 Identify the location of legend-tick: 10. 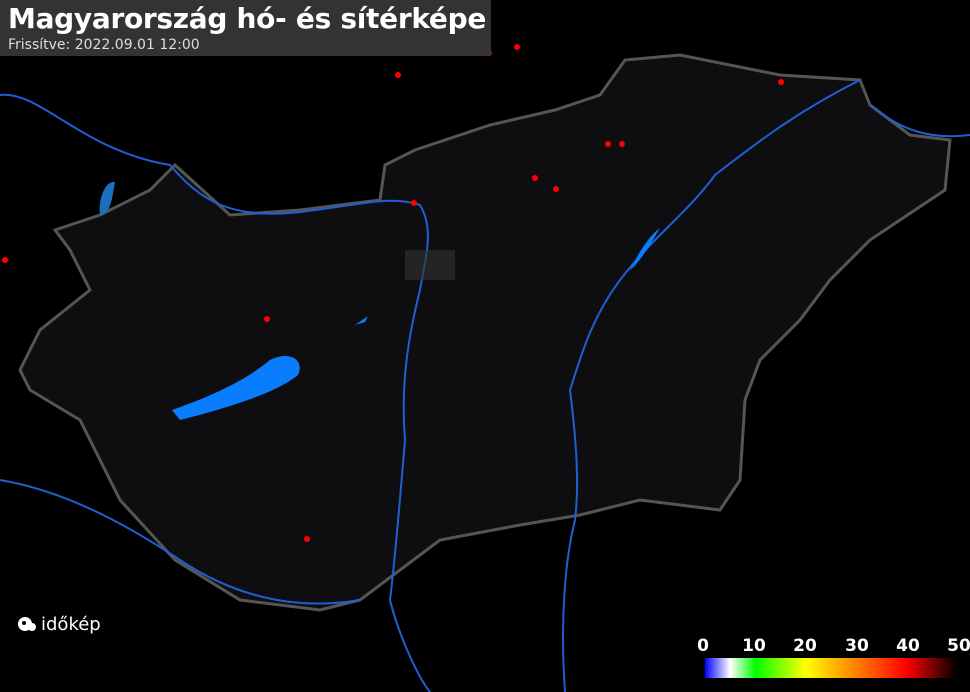
(754, 646).